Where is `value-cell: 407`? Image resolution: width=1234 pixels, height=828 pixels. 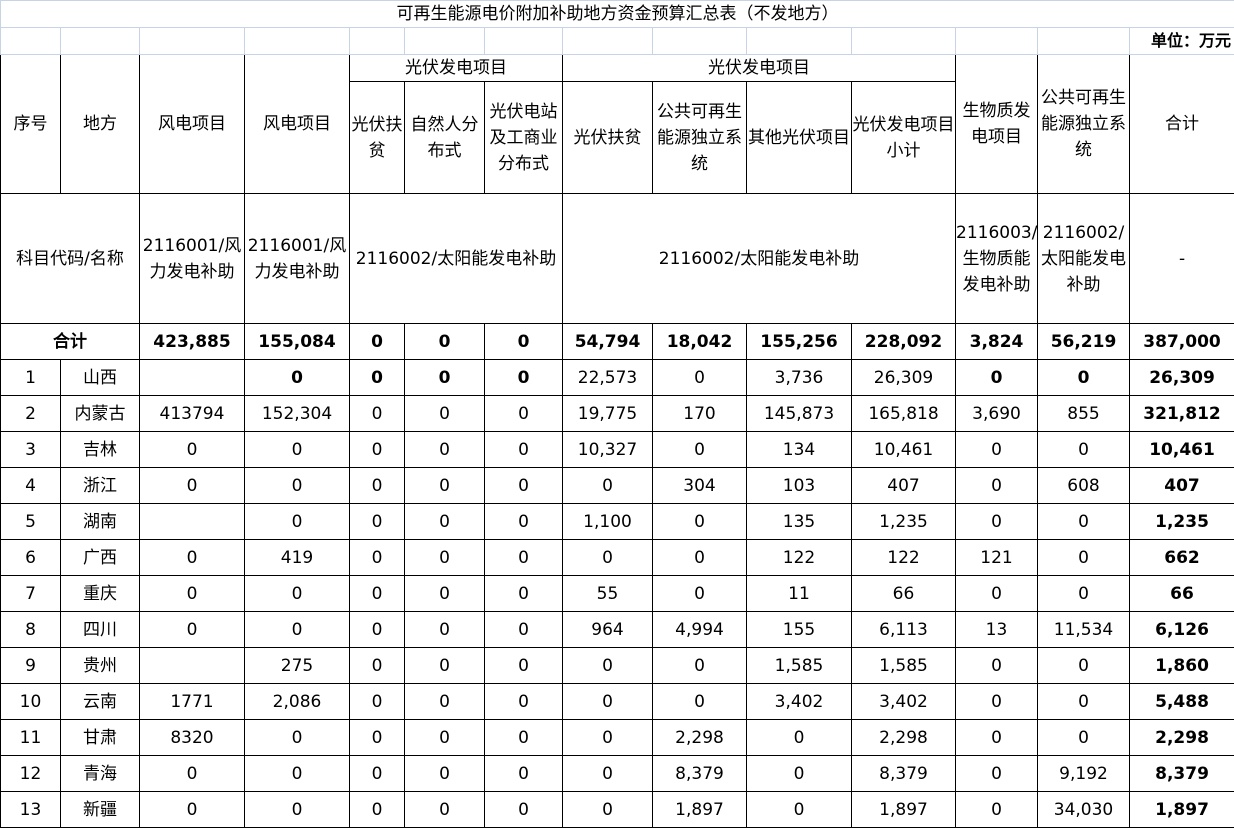 value-cell: 407 is located at coordinates (904, 486).